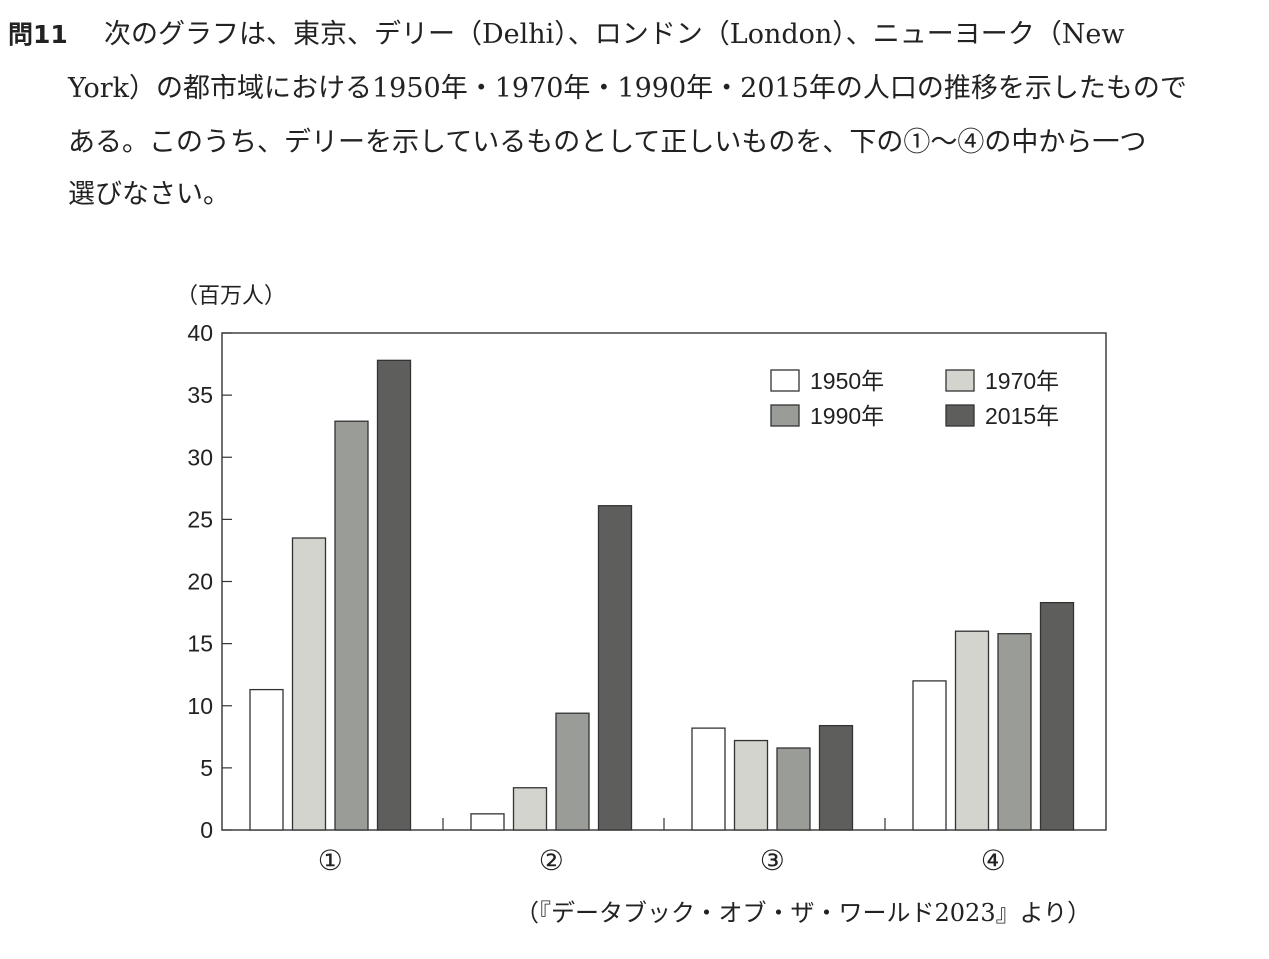 This screenshot has width=1269, height=959. Describe the element at coordinates (836, 777) in the screenshot. I see `bar-3-2015年` at that location.